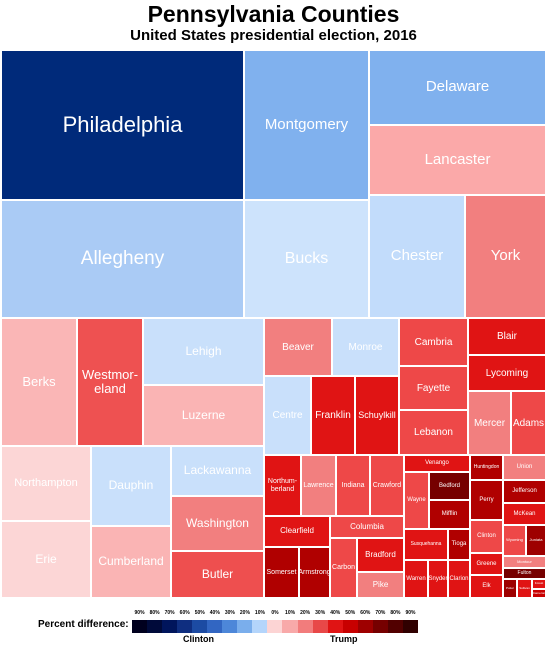 The height and width of the screenshot is (647, 547). Describe the element at coordinates (524, 467) in the screenshot. I see `county-label: Union` at that location.